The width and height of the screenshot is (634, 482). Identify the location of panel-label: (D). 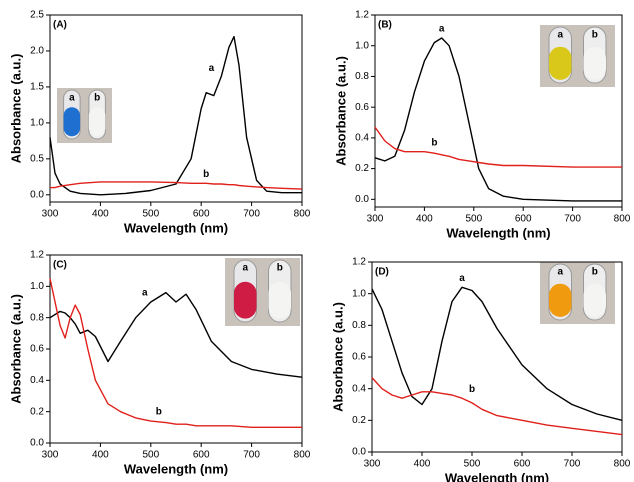
(382, 272).